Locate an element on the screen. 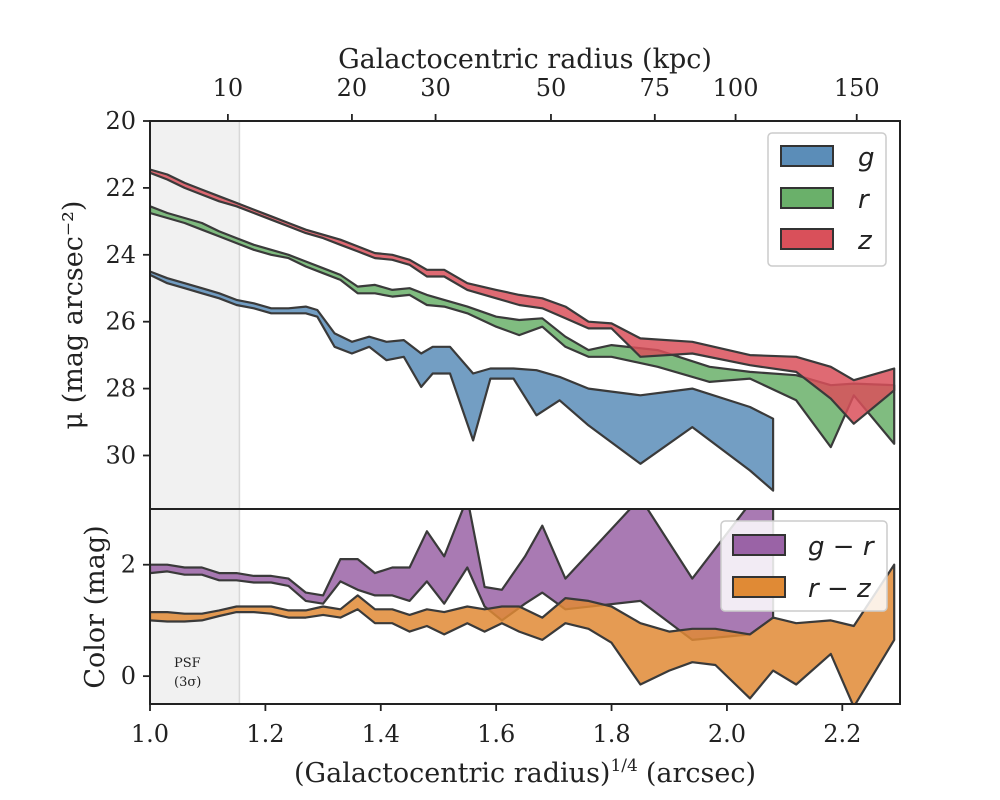 The width and height of the screenshot is (1000, 800). kpc-tick-label: 10 is located at coordinates (228, 88).